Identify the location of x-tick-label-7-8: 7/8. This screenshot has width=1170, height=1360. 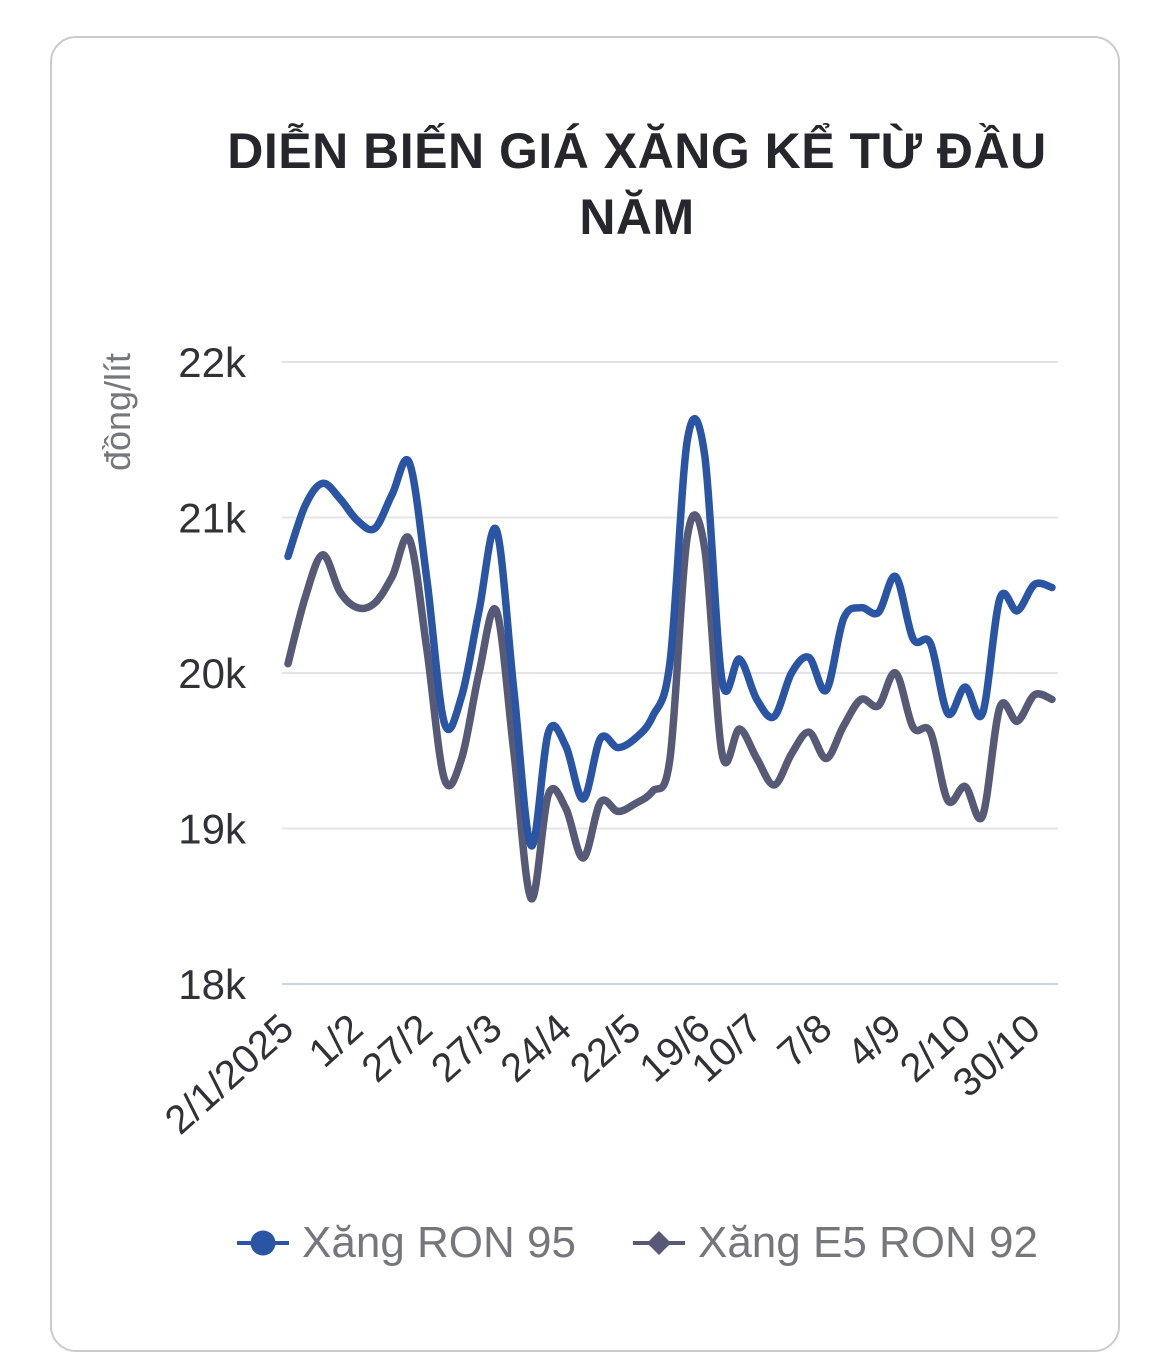
(805, 1041).